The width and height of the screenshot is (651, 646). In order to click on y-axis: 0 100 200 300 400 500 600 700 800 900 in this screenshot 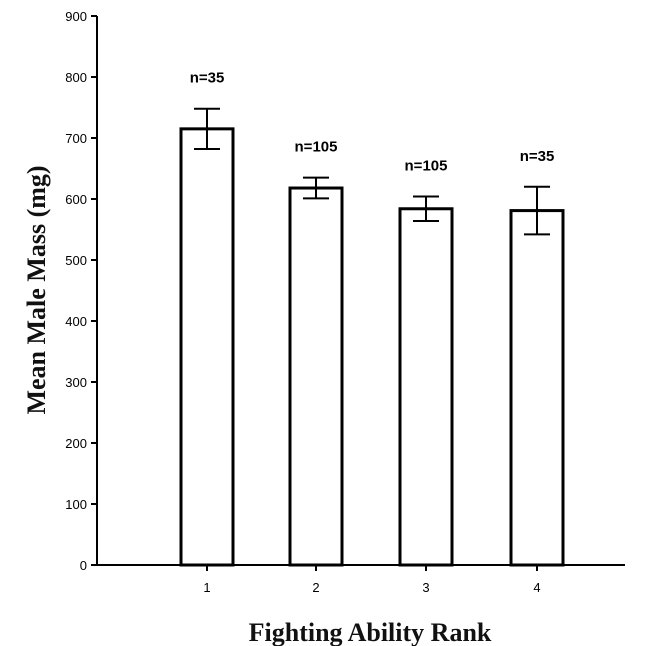, I will do `click(81, 291)`.